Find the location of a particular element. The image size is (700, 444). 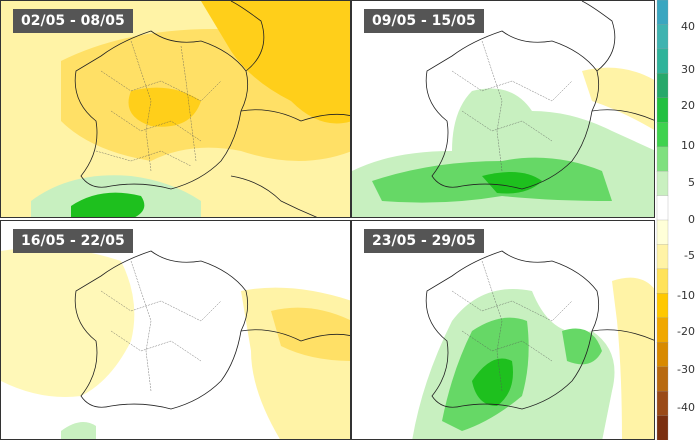

legend-tick-40: 40 is located at coordinates (688, 26).